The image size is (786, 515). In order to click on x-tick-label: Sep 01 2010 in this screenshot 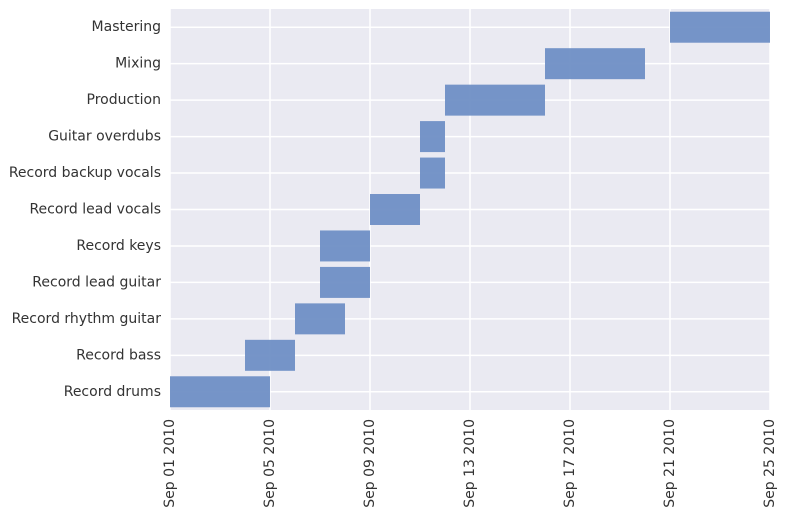, I will do `click(170, 463)`.